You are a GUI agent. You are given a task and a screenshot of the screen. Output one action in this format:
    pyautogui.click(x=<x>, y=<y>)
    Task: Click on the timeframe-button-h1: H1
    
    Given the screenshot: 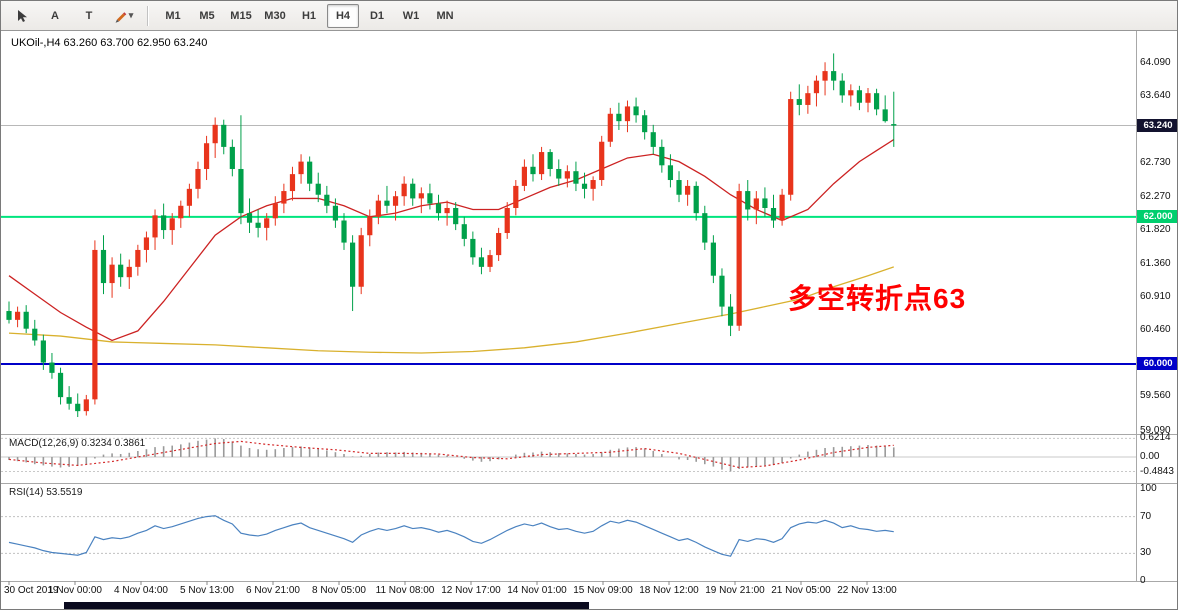 What is the action you would take?
    pyautogui.click(x=309, y=15)
    